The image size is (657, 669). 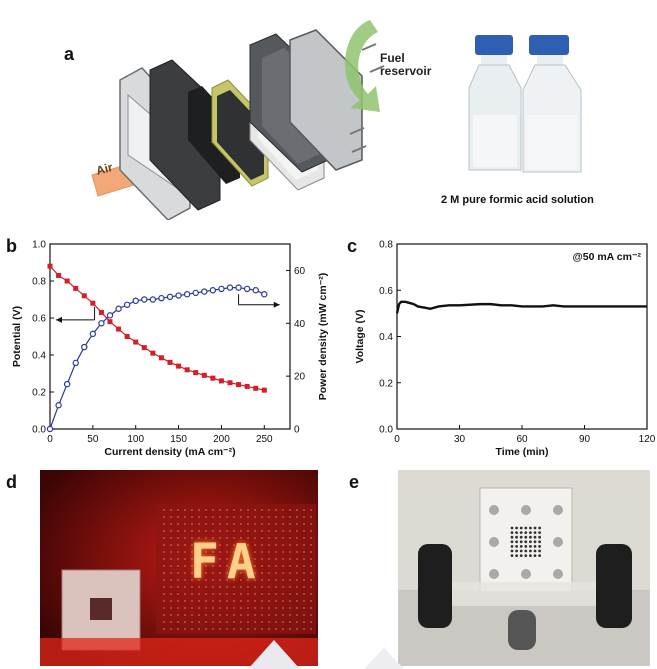 What do you see at coordinates (157, 328) in the screenshot?
I see `series-line-left` at bounding box center [157, 328].